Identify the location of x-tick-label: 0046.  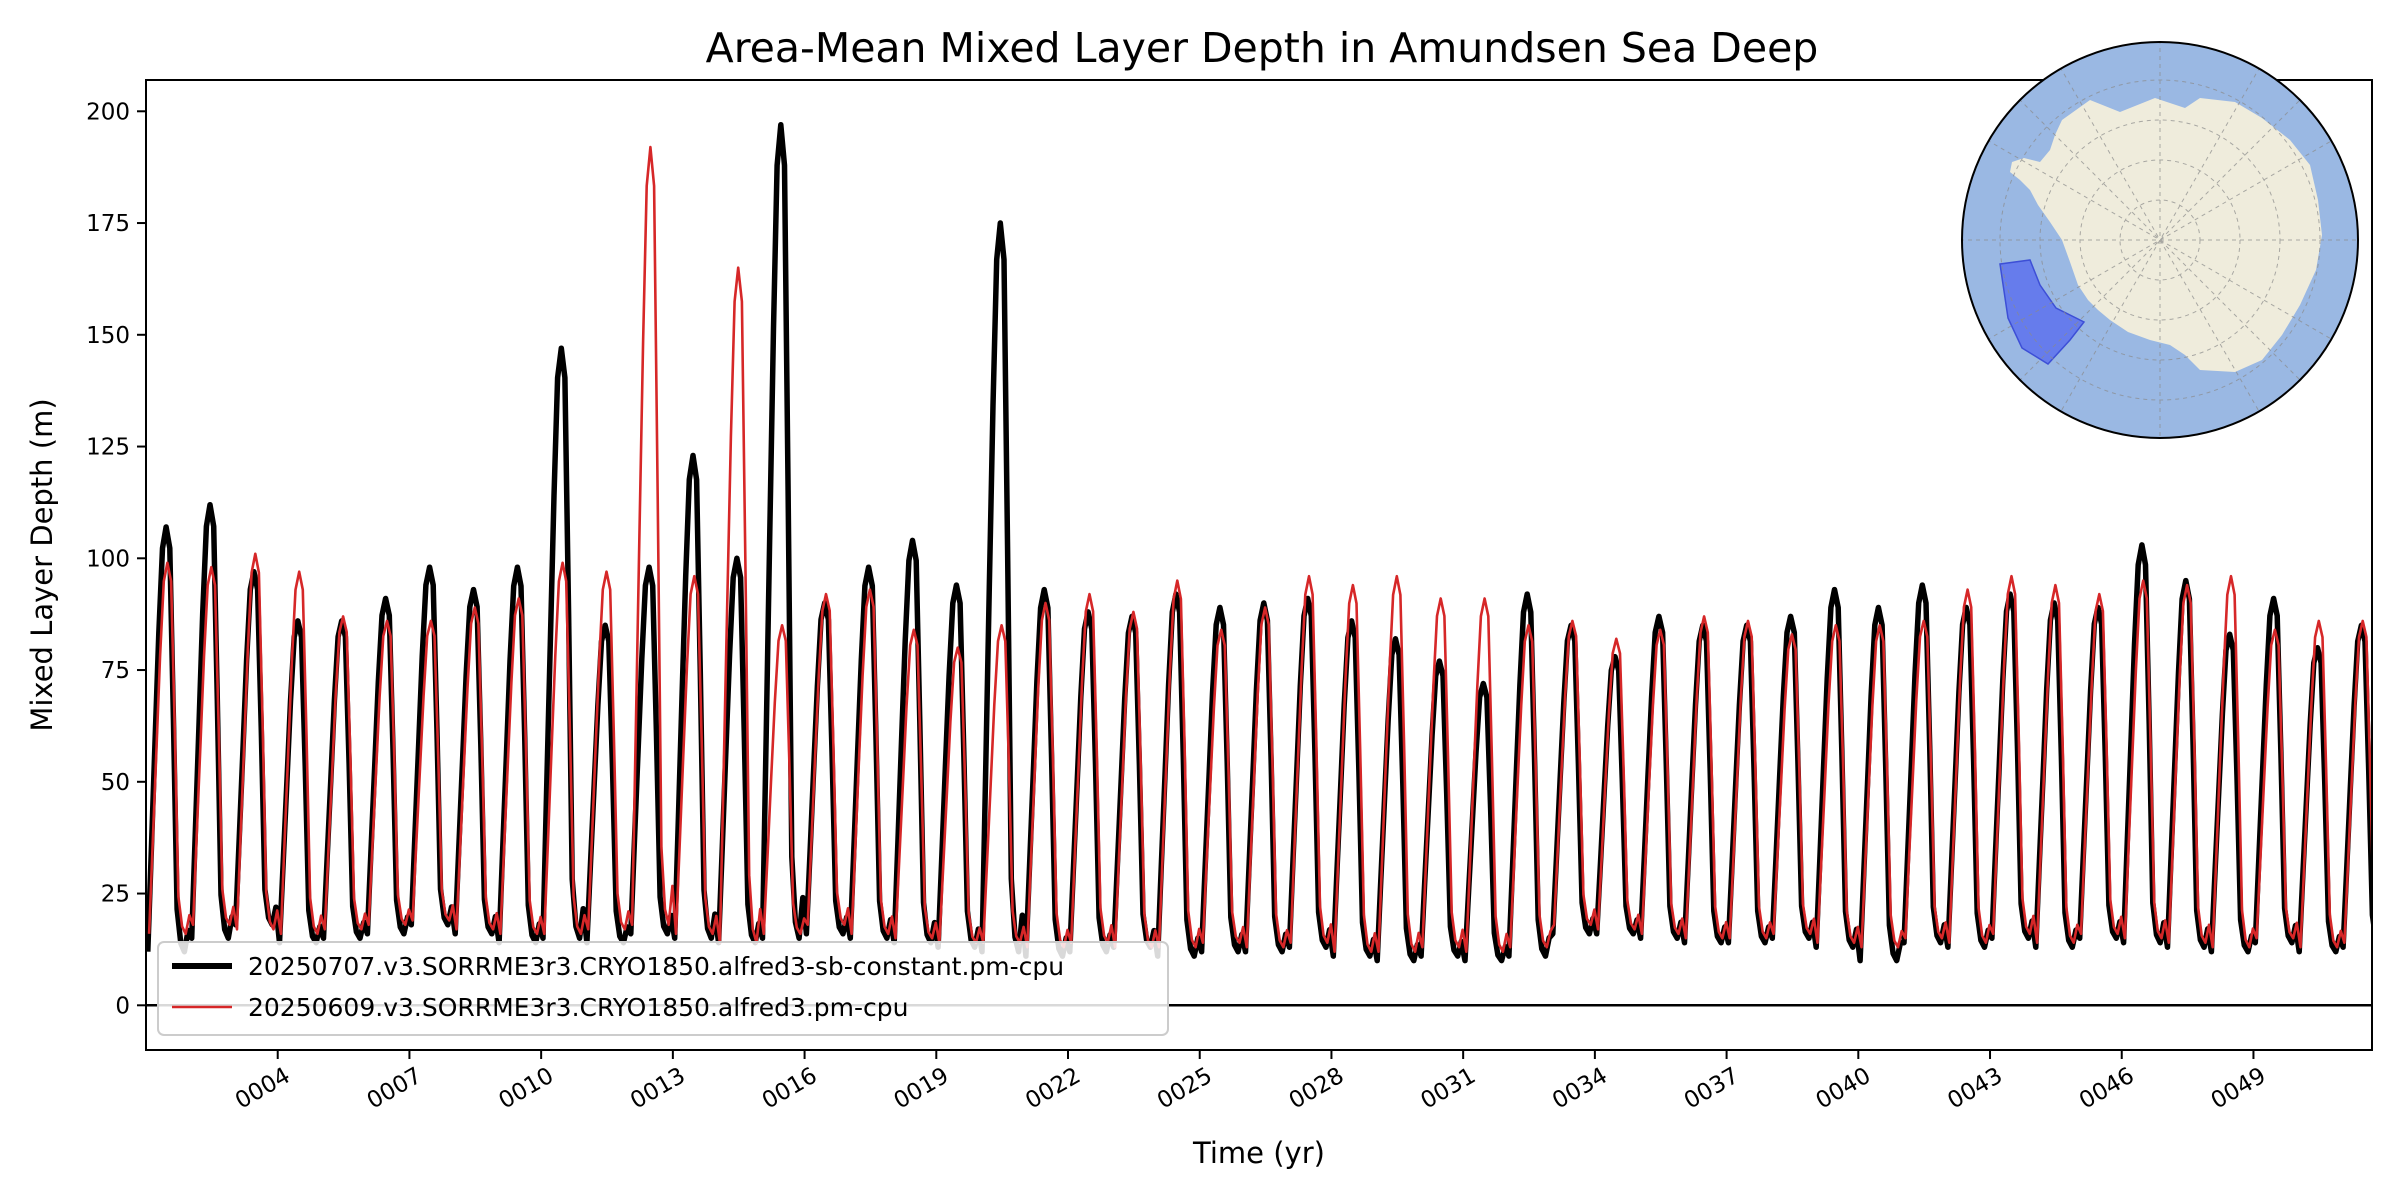
(2107, 1089).